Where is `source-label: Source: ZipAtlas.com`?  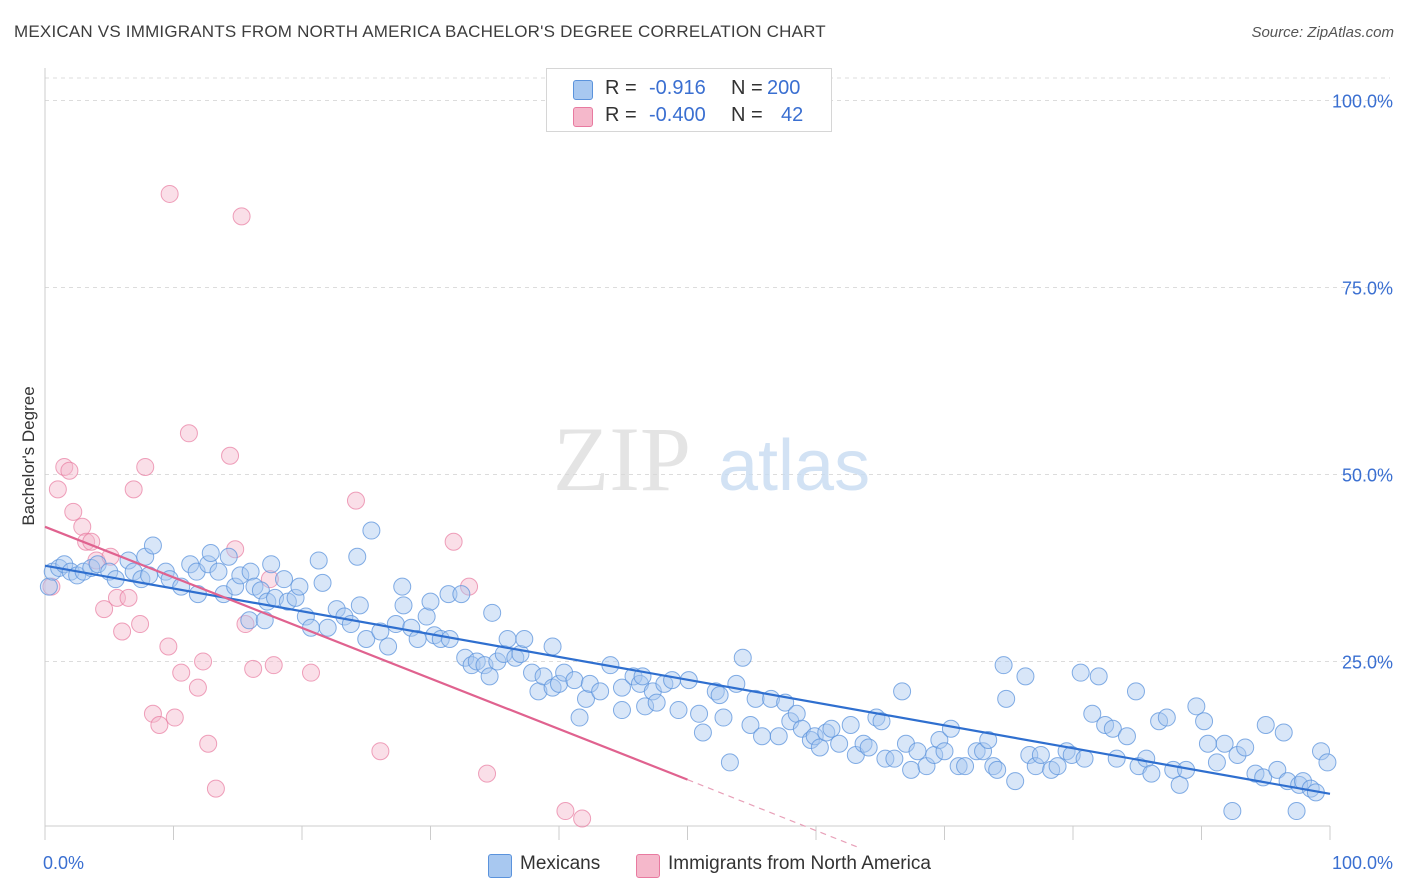
source-label: Source: ZipAtlas.com is located at coordinates (1322, 32).